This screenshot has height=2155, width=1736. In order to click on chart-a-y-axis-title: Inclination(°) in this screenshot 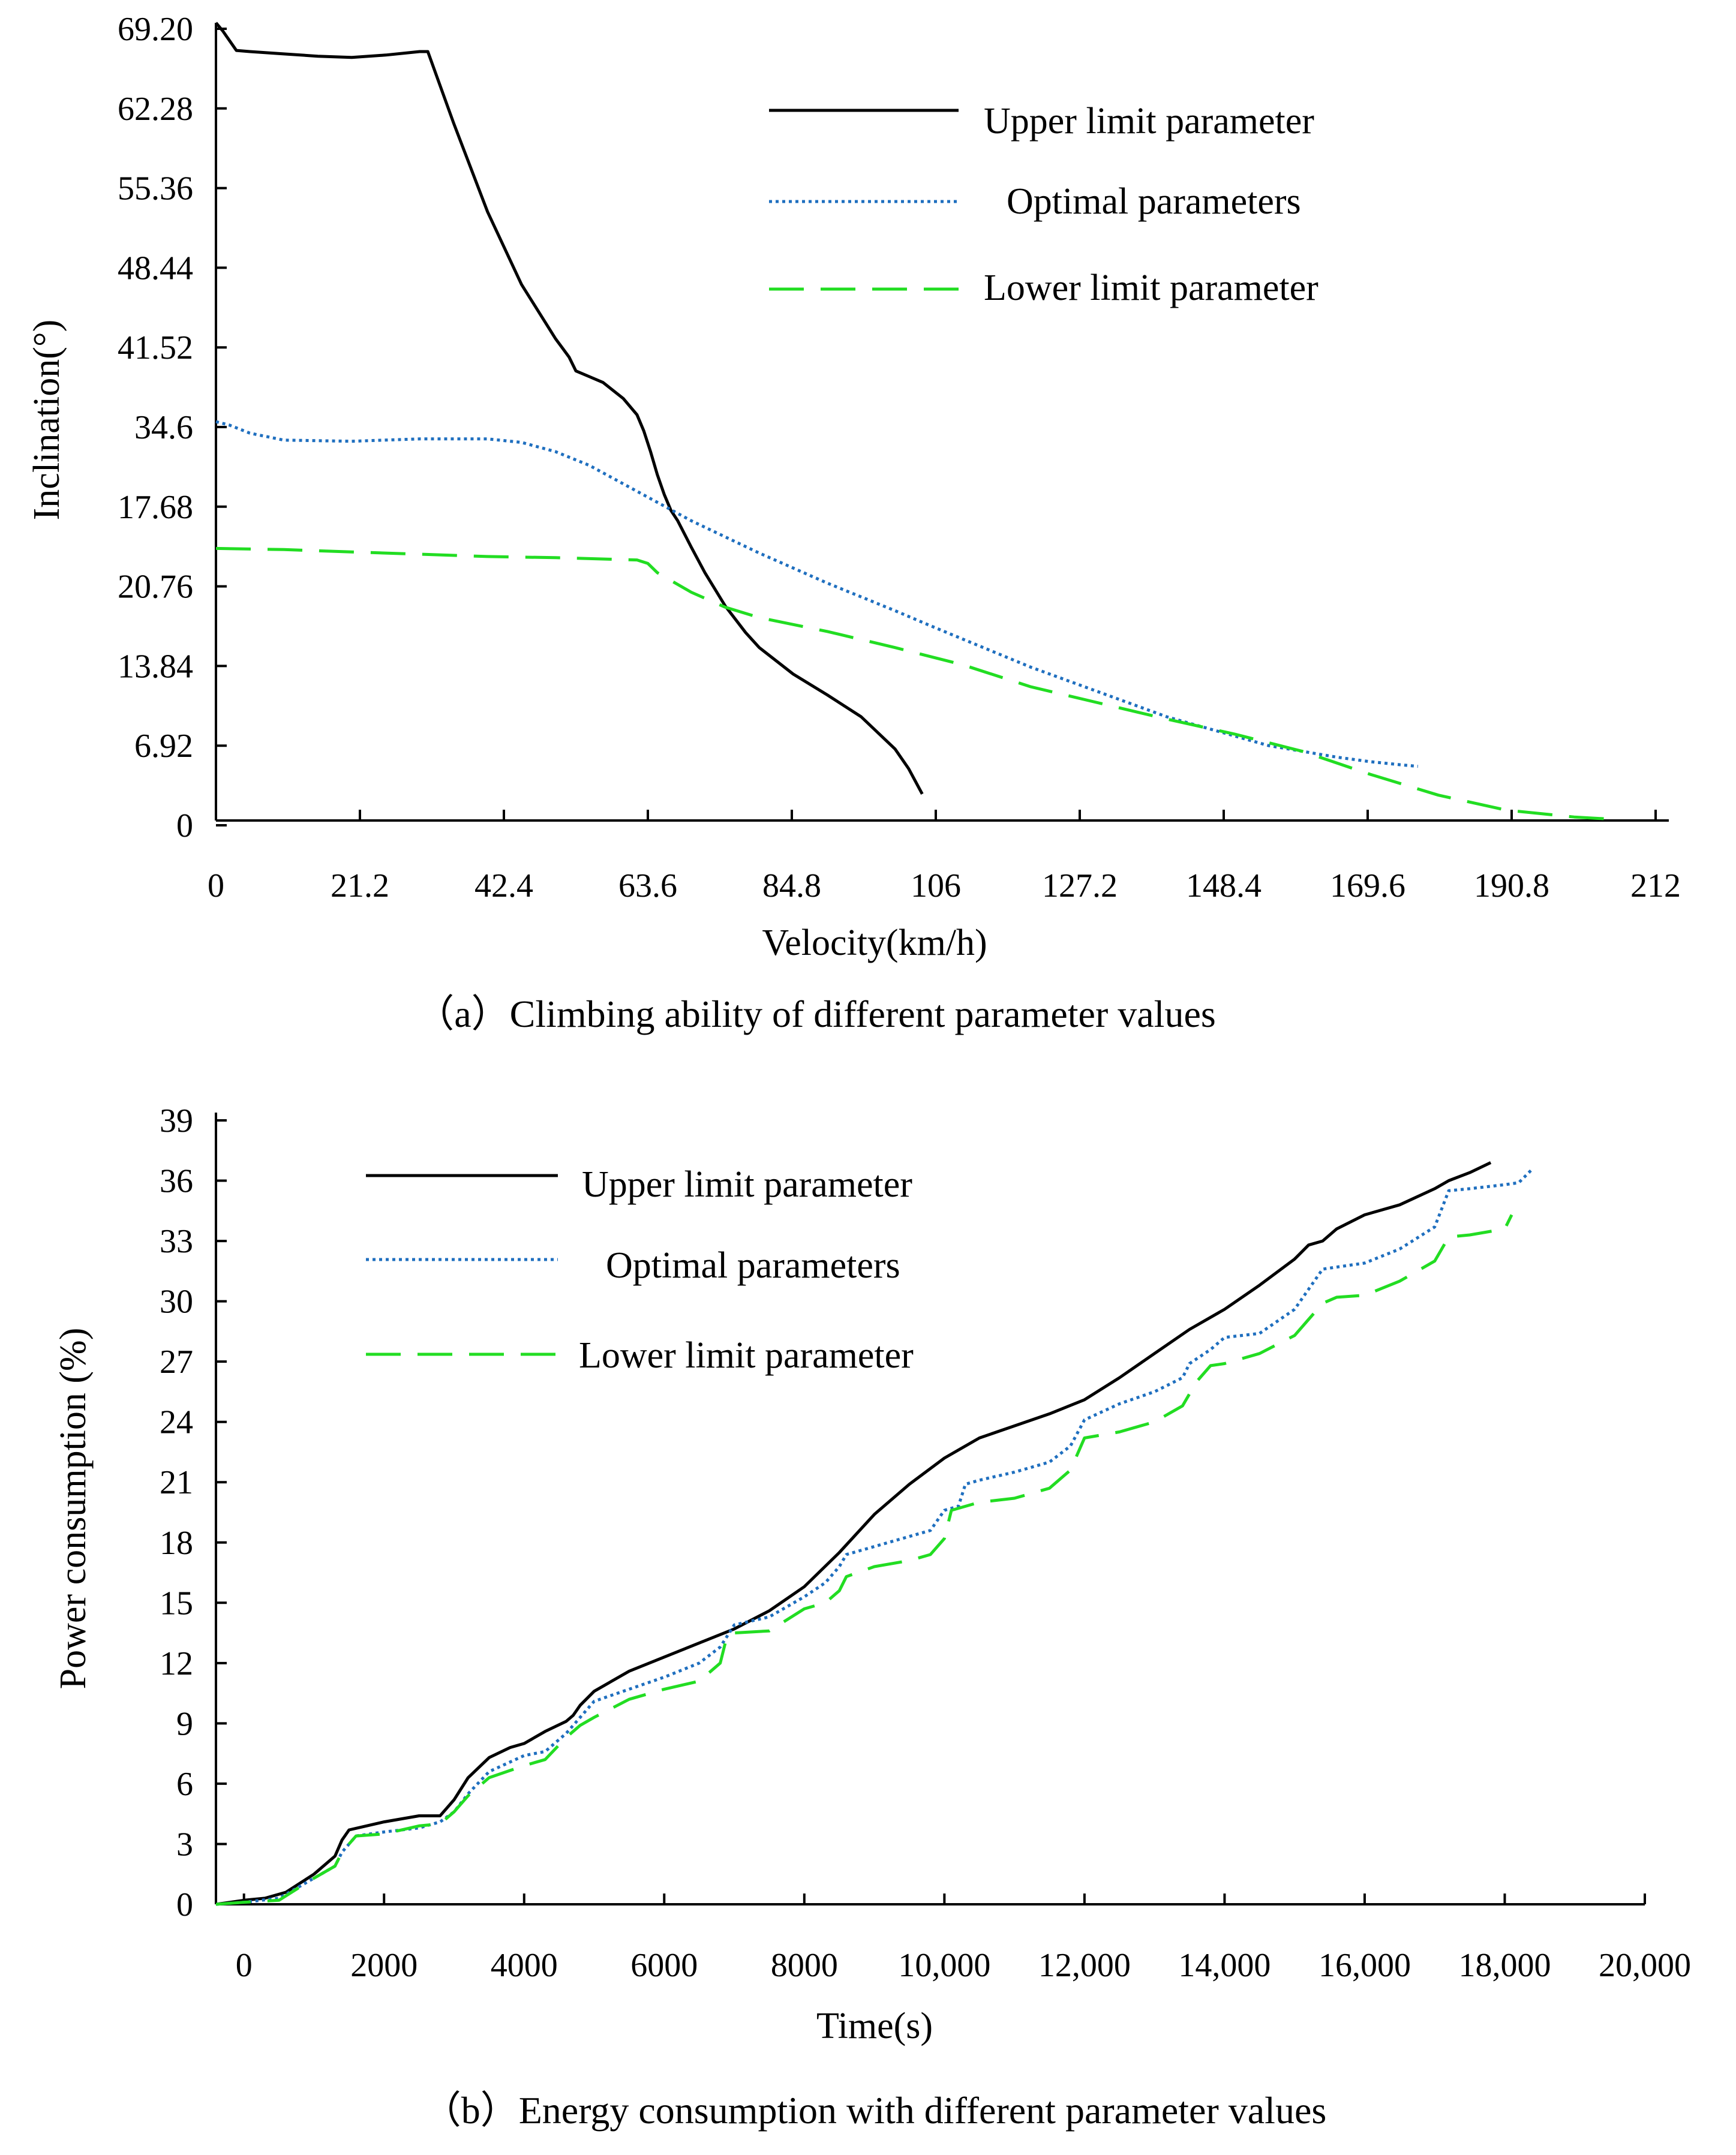, I will do `click(46, 420)`.